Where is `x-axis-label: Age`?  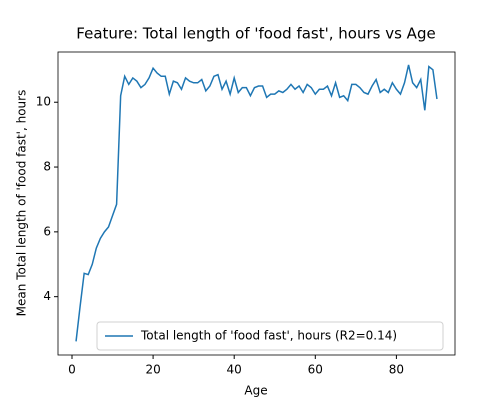 x-axis-label: Age is located at coordinates (255, 391).